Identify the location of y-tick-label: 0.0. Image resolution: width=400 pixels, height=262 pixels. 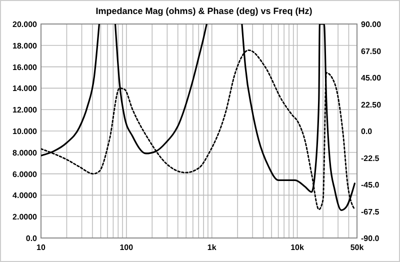
(32, 238).